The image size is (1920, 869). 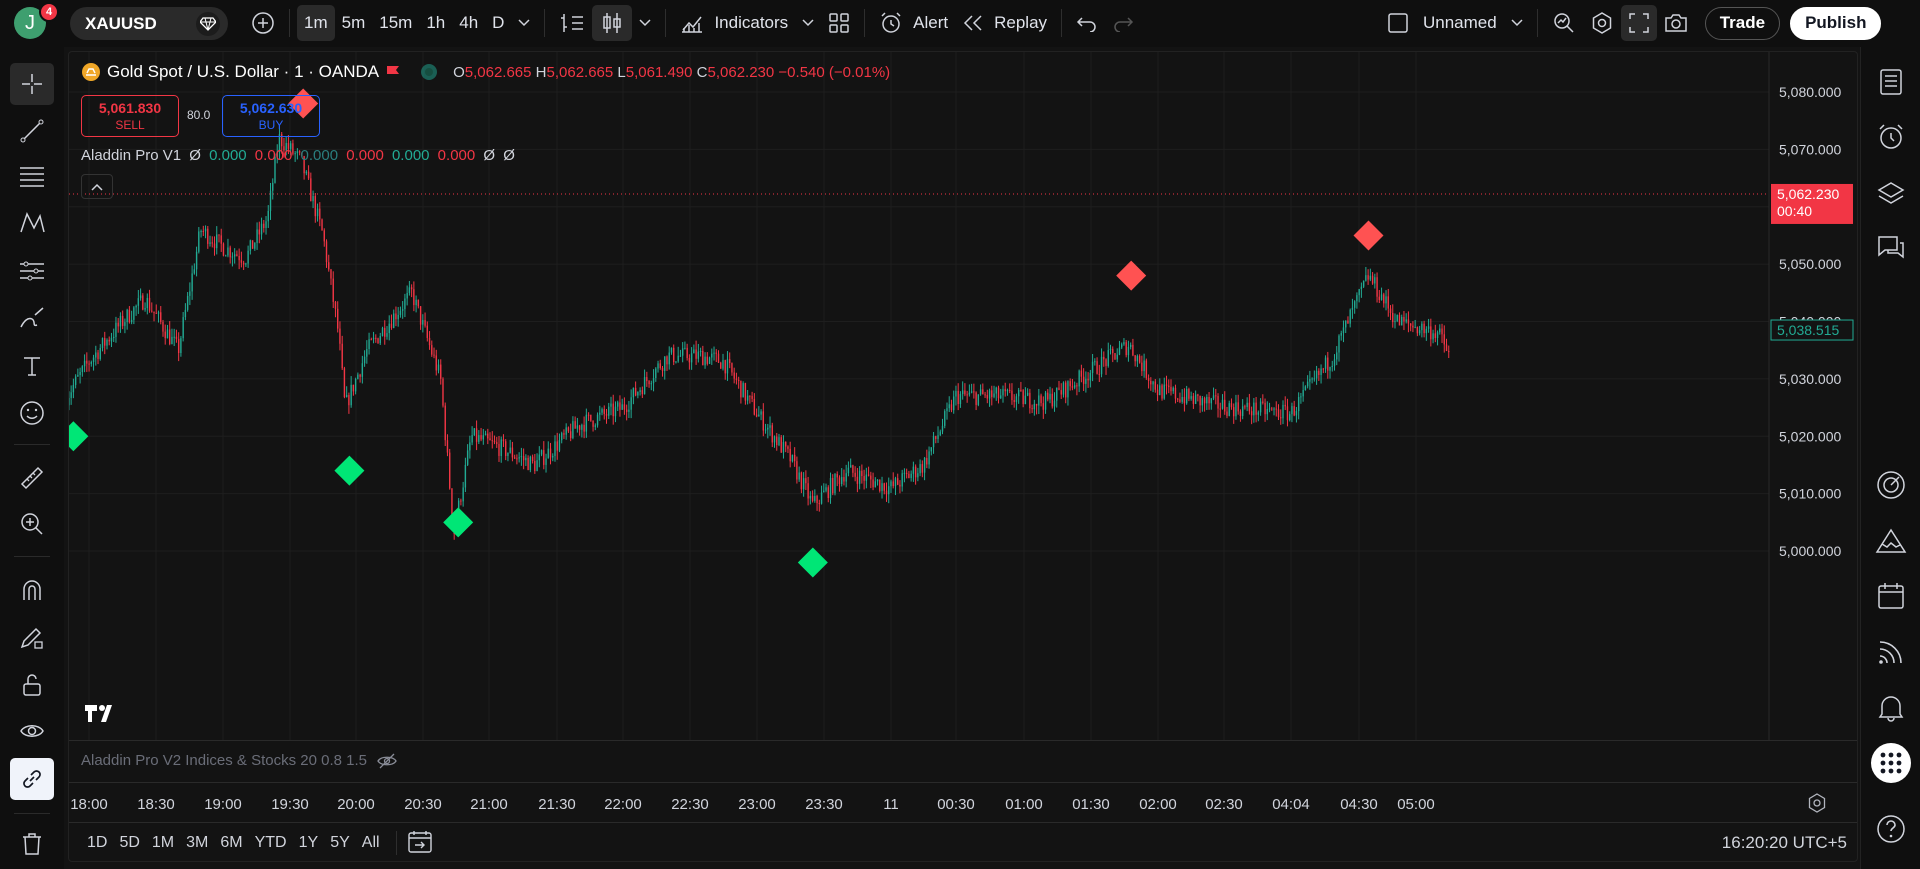 I want to click on interval-1m: 1m, so click(x=316, y=23).